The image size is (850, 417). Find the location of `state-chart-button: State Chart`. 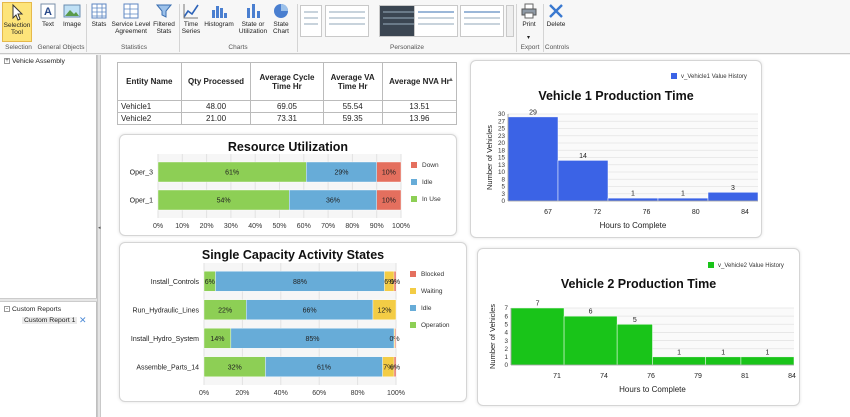

state-chart-button: State Chart is located at coordinates (281, 22).